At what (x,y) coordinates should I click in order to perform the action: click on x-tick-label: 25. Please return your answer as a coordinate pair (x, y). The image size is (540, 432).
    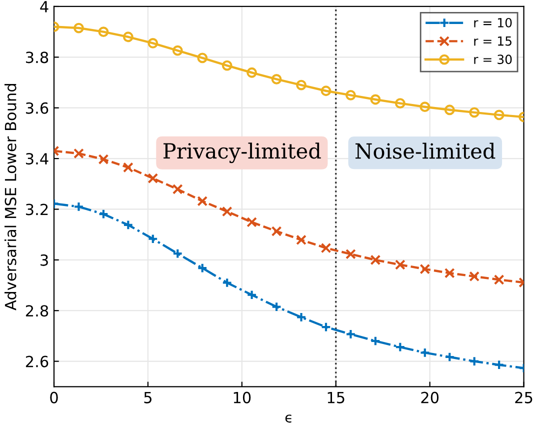
    Looking at the image, I should click on (523, 398).